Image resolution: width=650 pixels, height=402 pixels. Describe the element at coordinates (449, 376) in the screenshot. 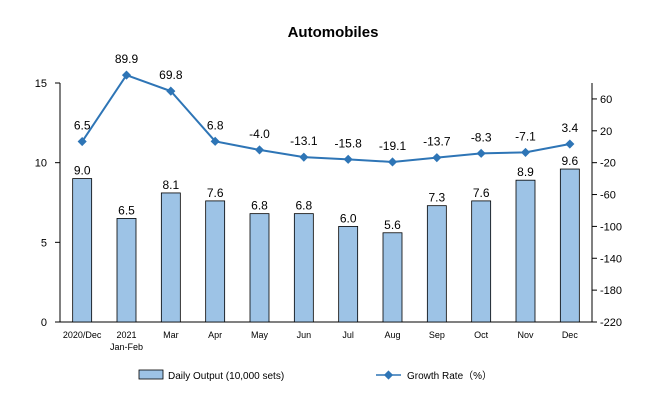

I see `legend-line-label: Growth Rate（%）` at that location.